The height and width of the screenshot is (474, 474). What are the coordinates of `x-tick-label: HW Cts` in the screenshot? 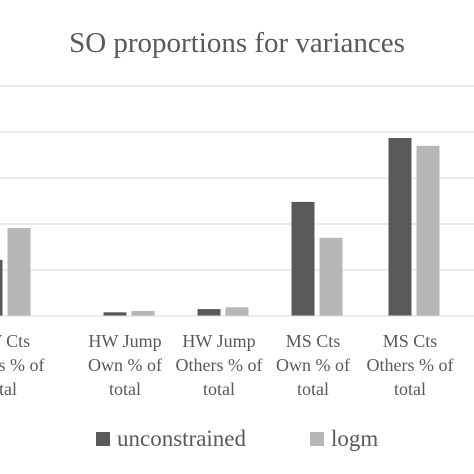 It's located at (15, 341).